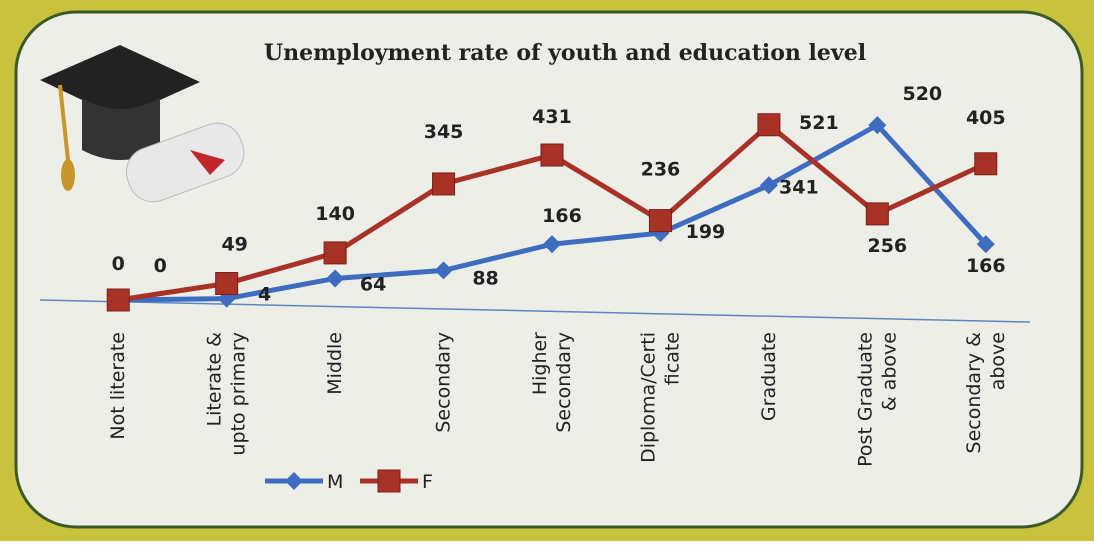  Describe the element at coordinates (661, 170) in the screenshot. I see `data-label: 236` at that location.